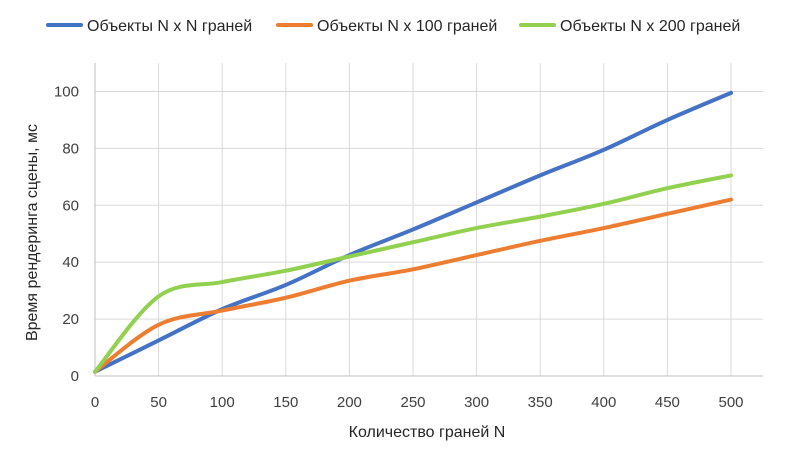 This screenshot has height=462, width=796. What do you see at coordinates (427, 432) in the screenshot?
I see `x-axis-title: Количество граней N` at bounding box center [427, 432].